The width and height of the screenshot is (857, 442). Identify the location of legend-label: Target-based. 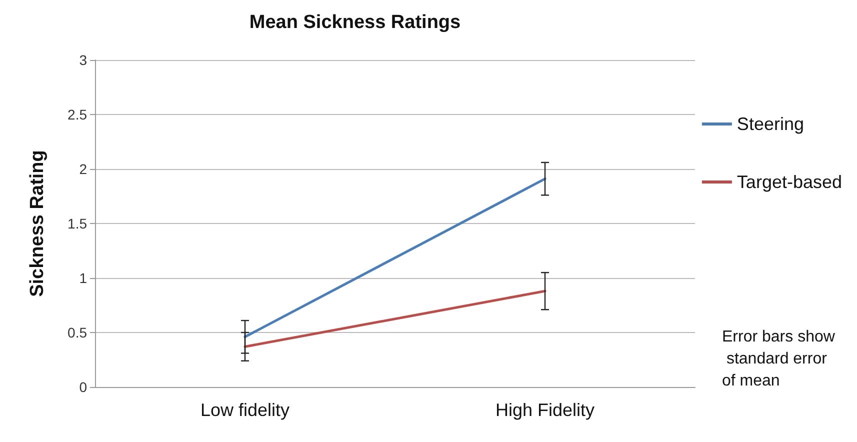
(789, 182).